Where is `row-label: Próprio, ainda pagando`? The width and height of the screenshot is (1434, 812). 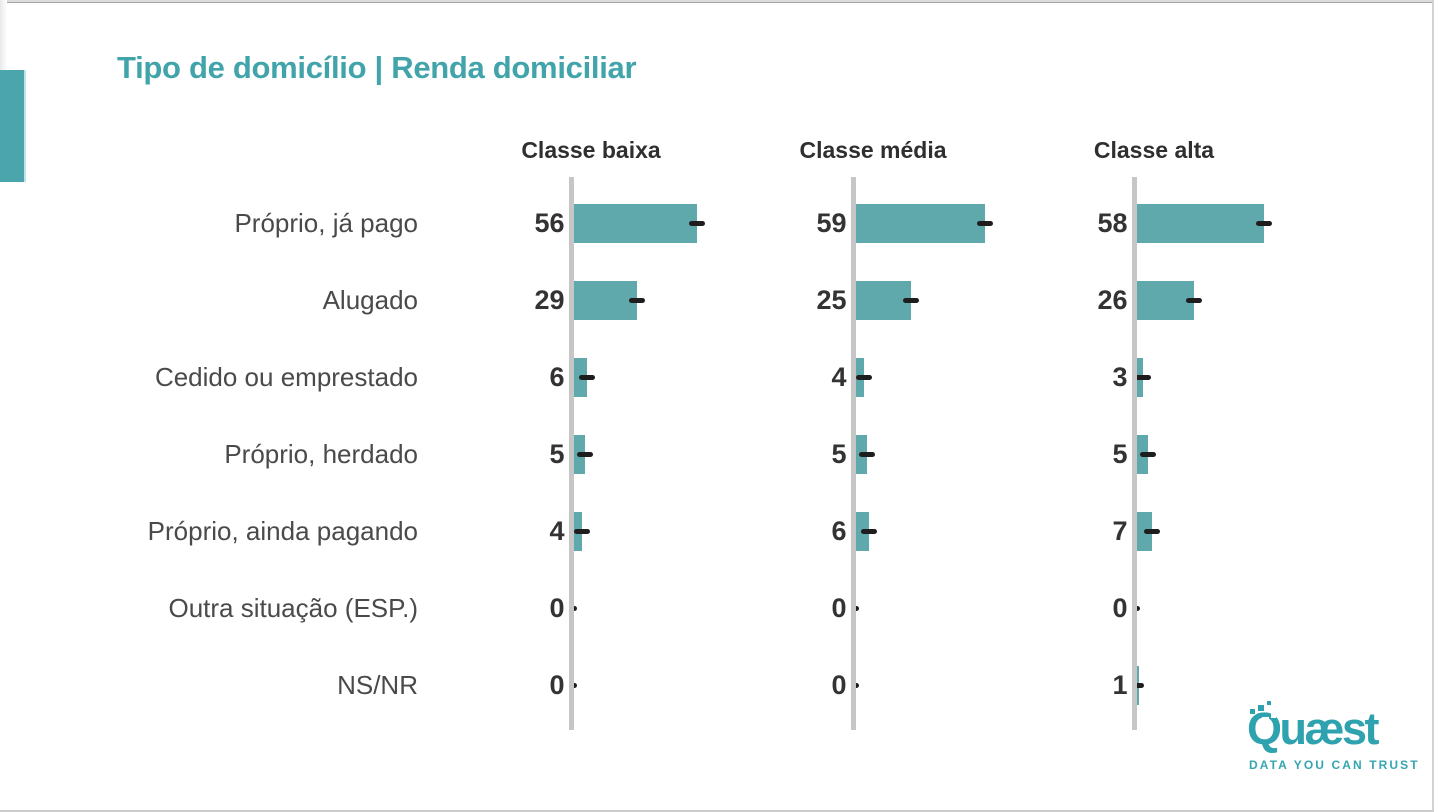
row-label: Próprio, ainda pagando is located at coordinates (282, 530).